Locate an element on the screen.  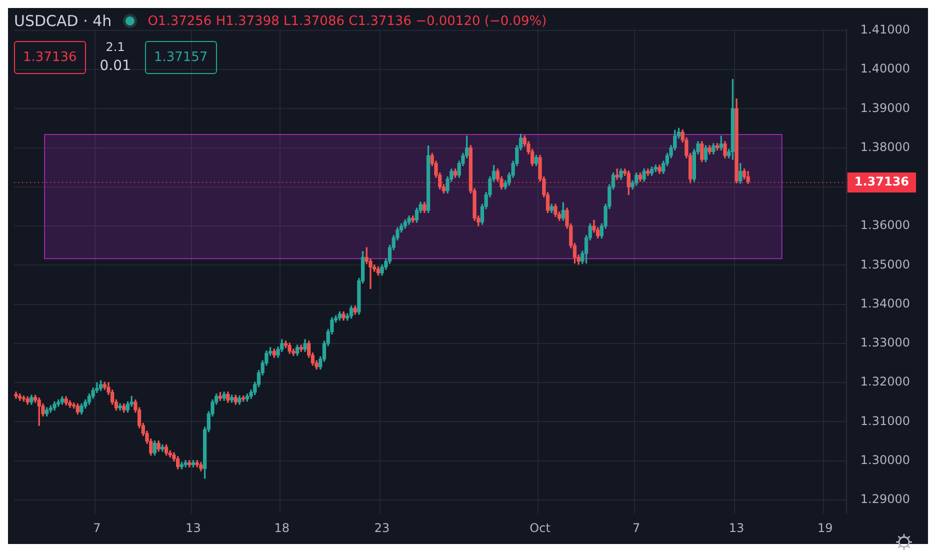
x-tick-label: 19 is located at coordinates (825, 527).